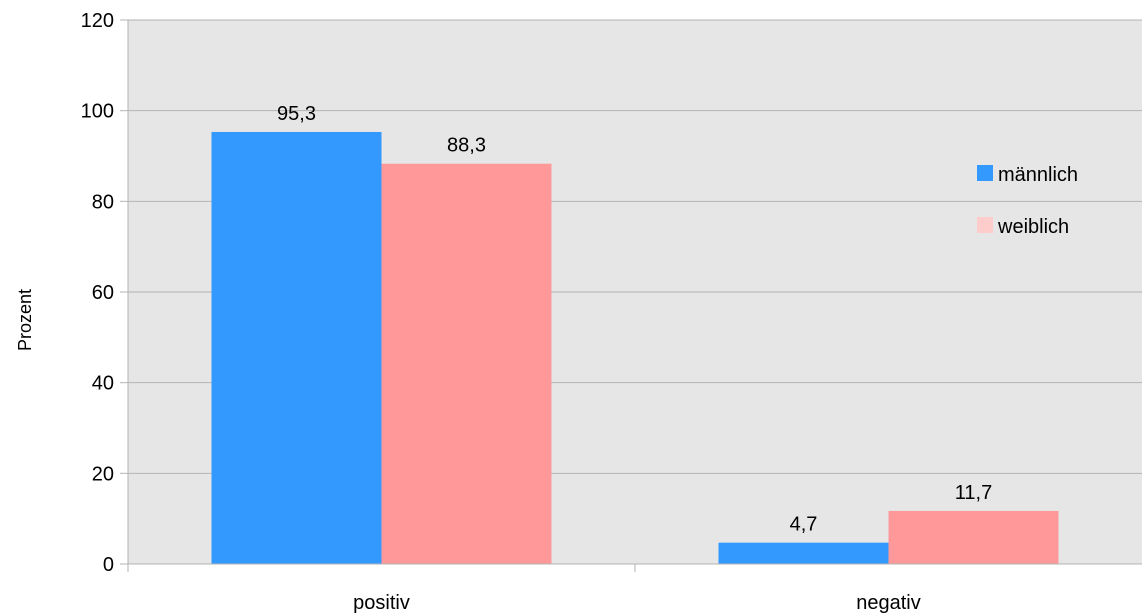 The width and height of the screenshot is (1142, 615). Describe the element at coordinates (103, 293) in the screenshot. I see `y-tick-label: 60` at that location.